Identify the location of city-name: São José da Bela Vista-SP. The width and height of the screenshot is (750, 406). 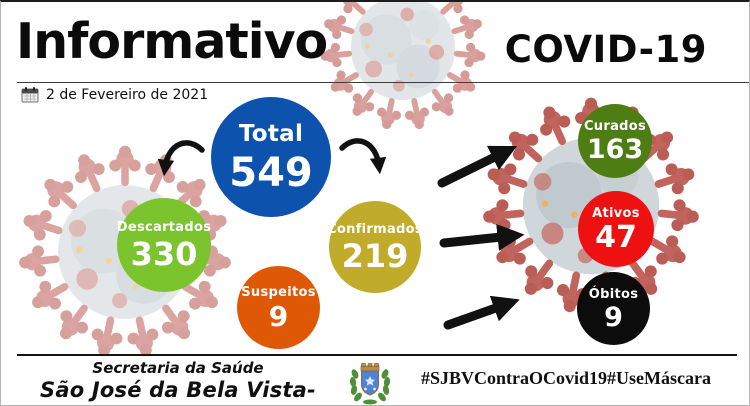
(178, 391).